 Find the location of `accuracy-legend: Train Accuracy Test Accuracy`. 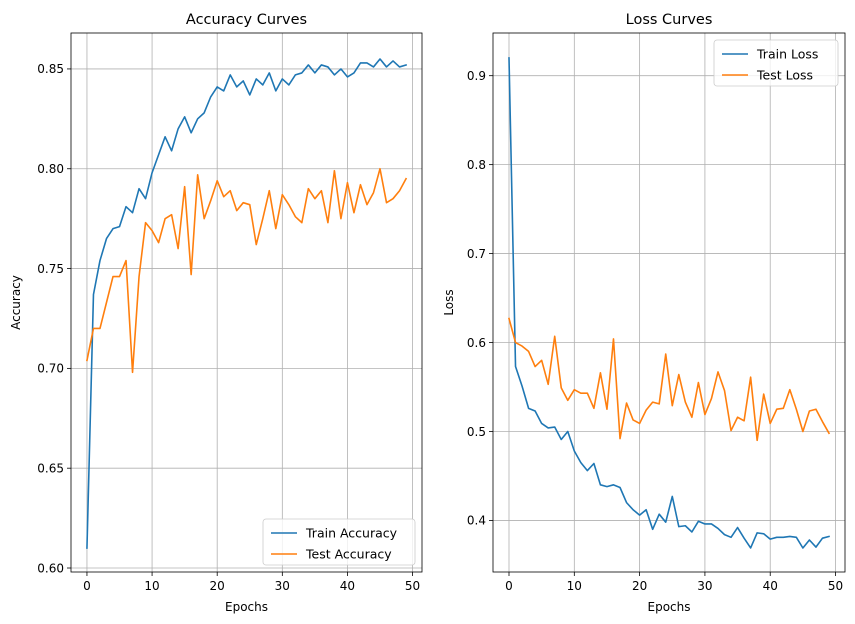

accuracy-legend: Train Accuracy Test Accuracy is located at coordinates (339, 542).